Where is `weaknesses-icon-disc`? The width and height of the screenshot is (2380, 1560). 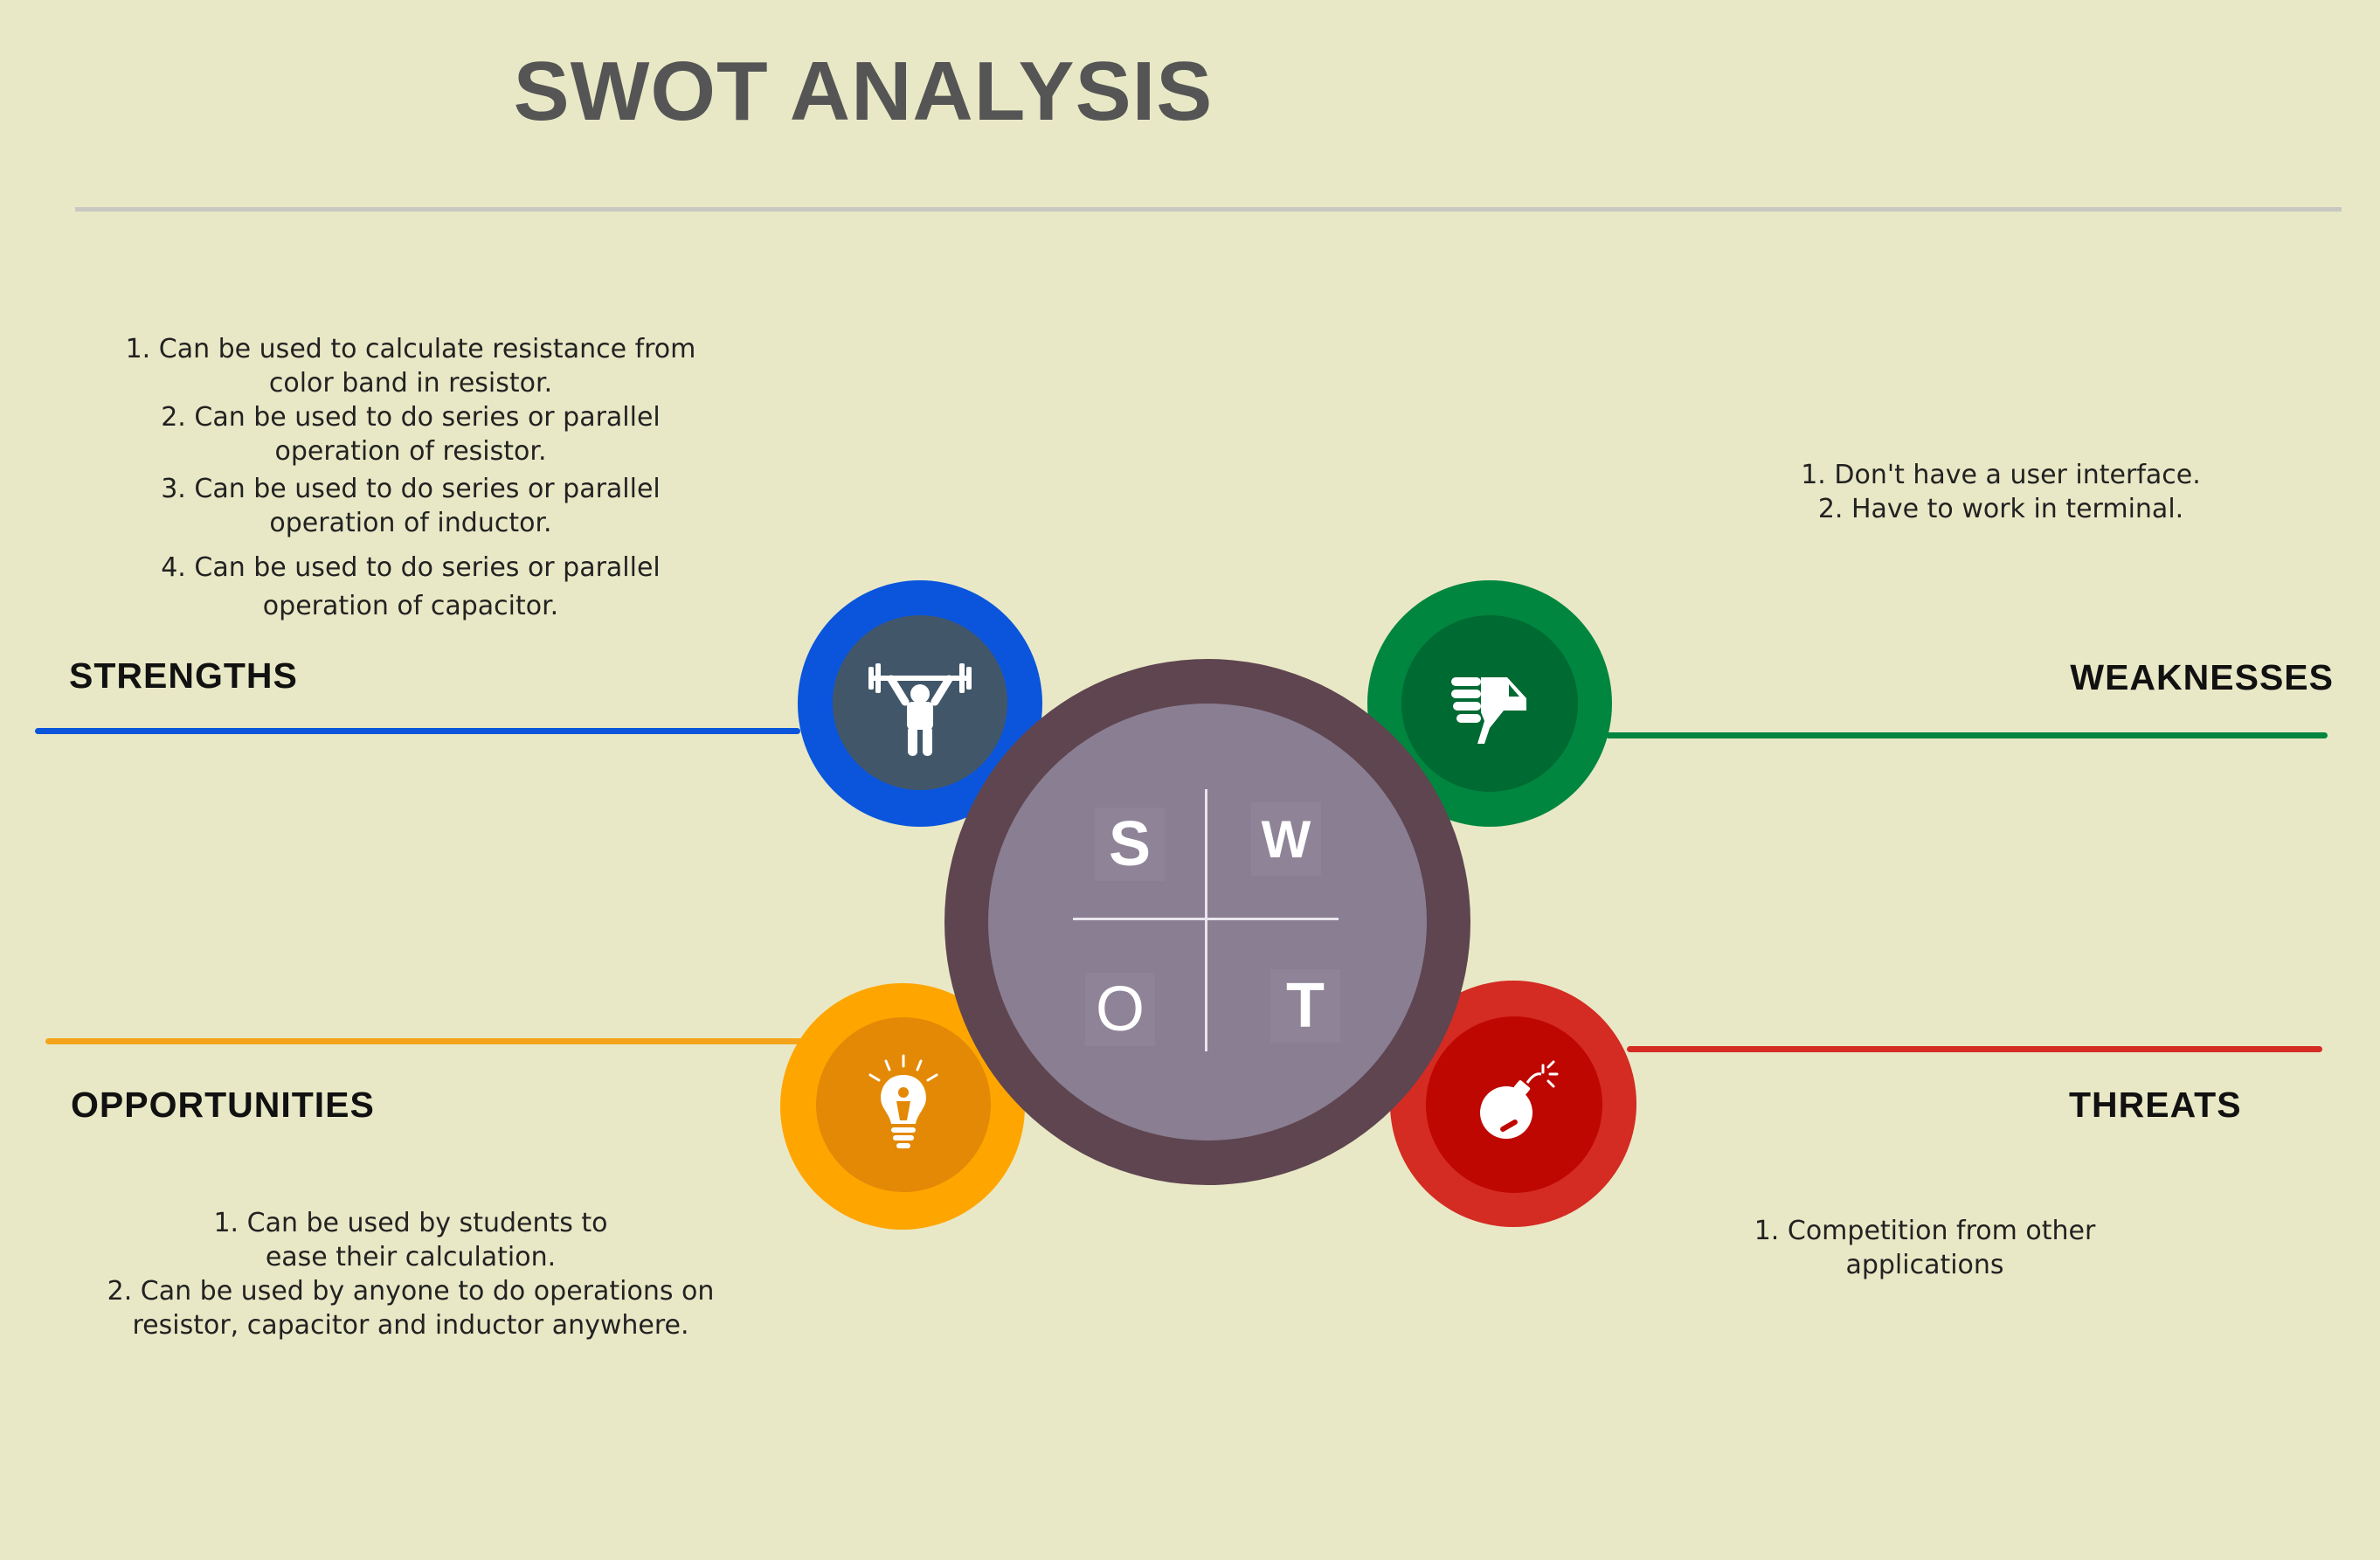
weaknesses-icon-disc is located at coordinates (1489, 703).